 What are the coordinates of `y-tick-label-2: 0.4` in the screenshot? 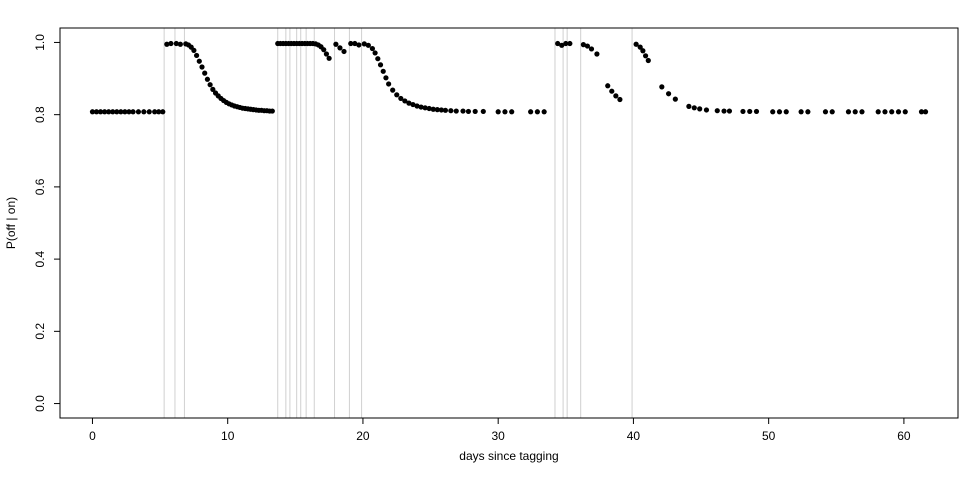 It's located at (40, 258).